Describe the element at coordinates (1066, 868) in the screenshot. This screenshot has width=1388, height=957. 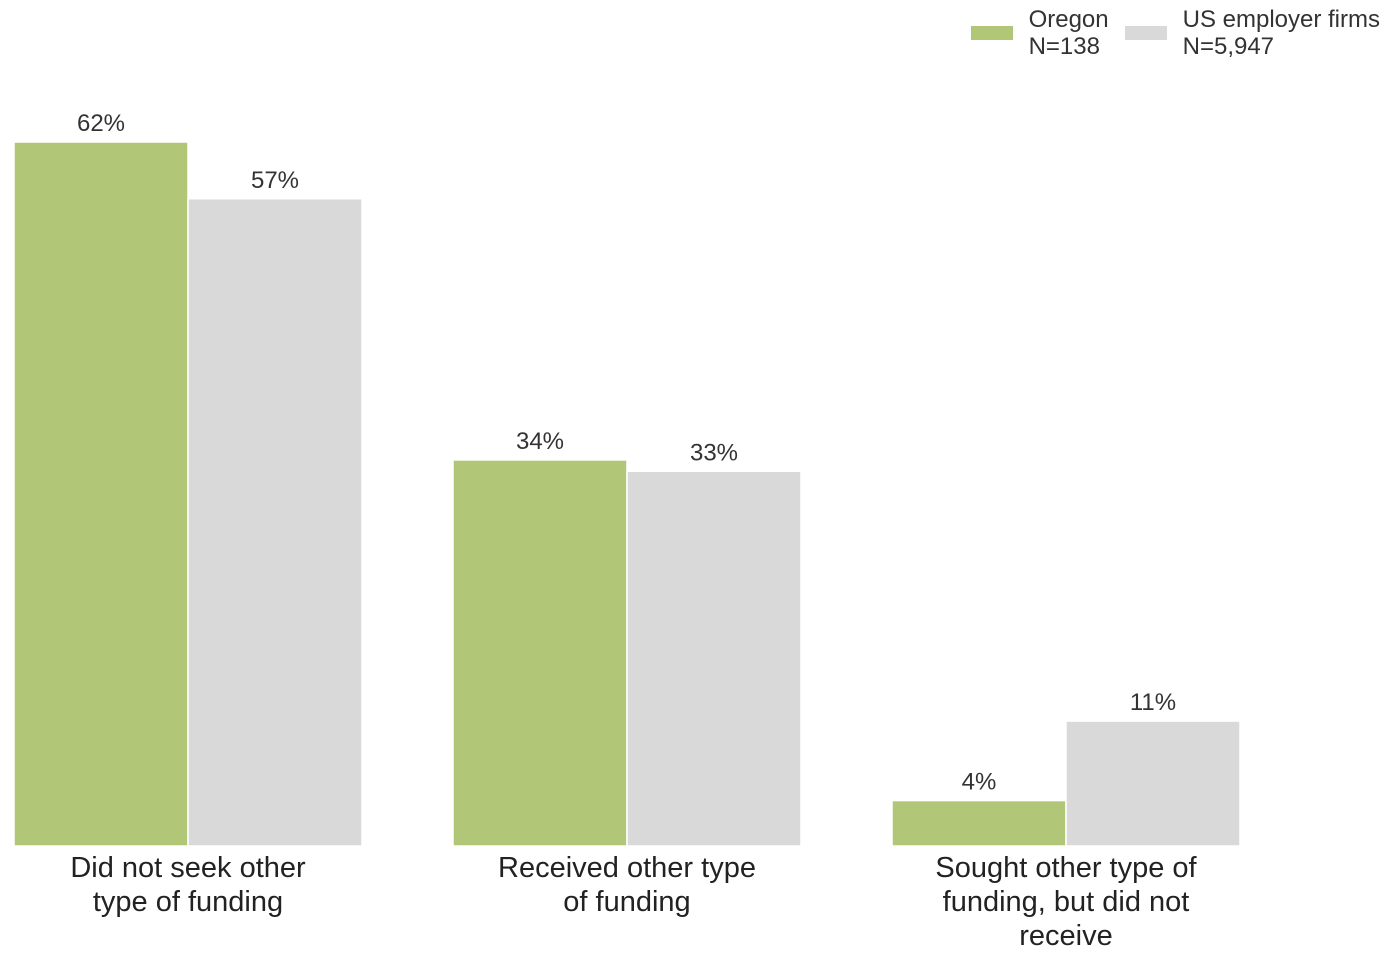
I see `x-tick-label-3-line-1: Sought other type of` at that location.